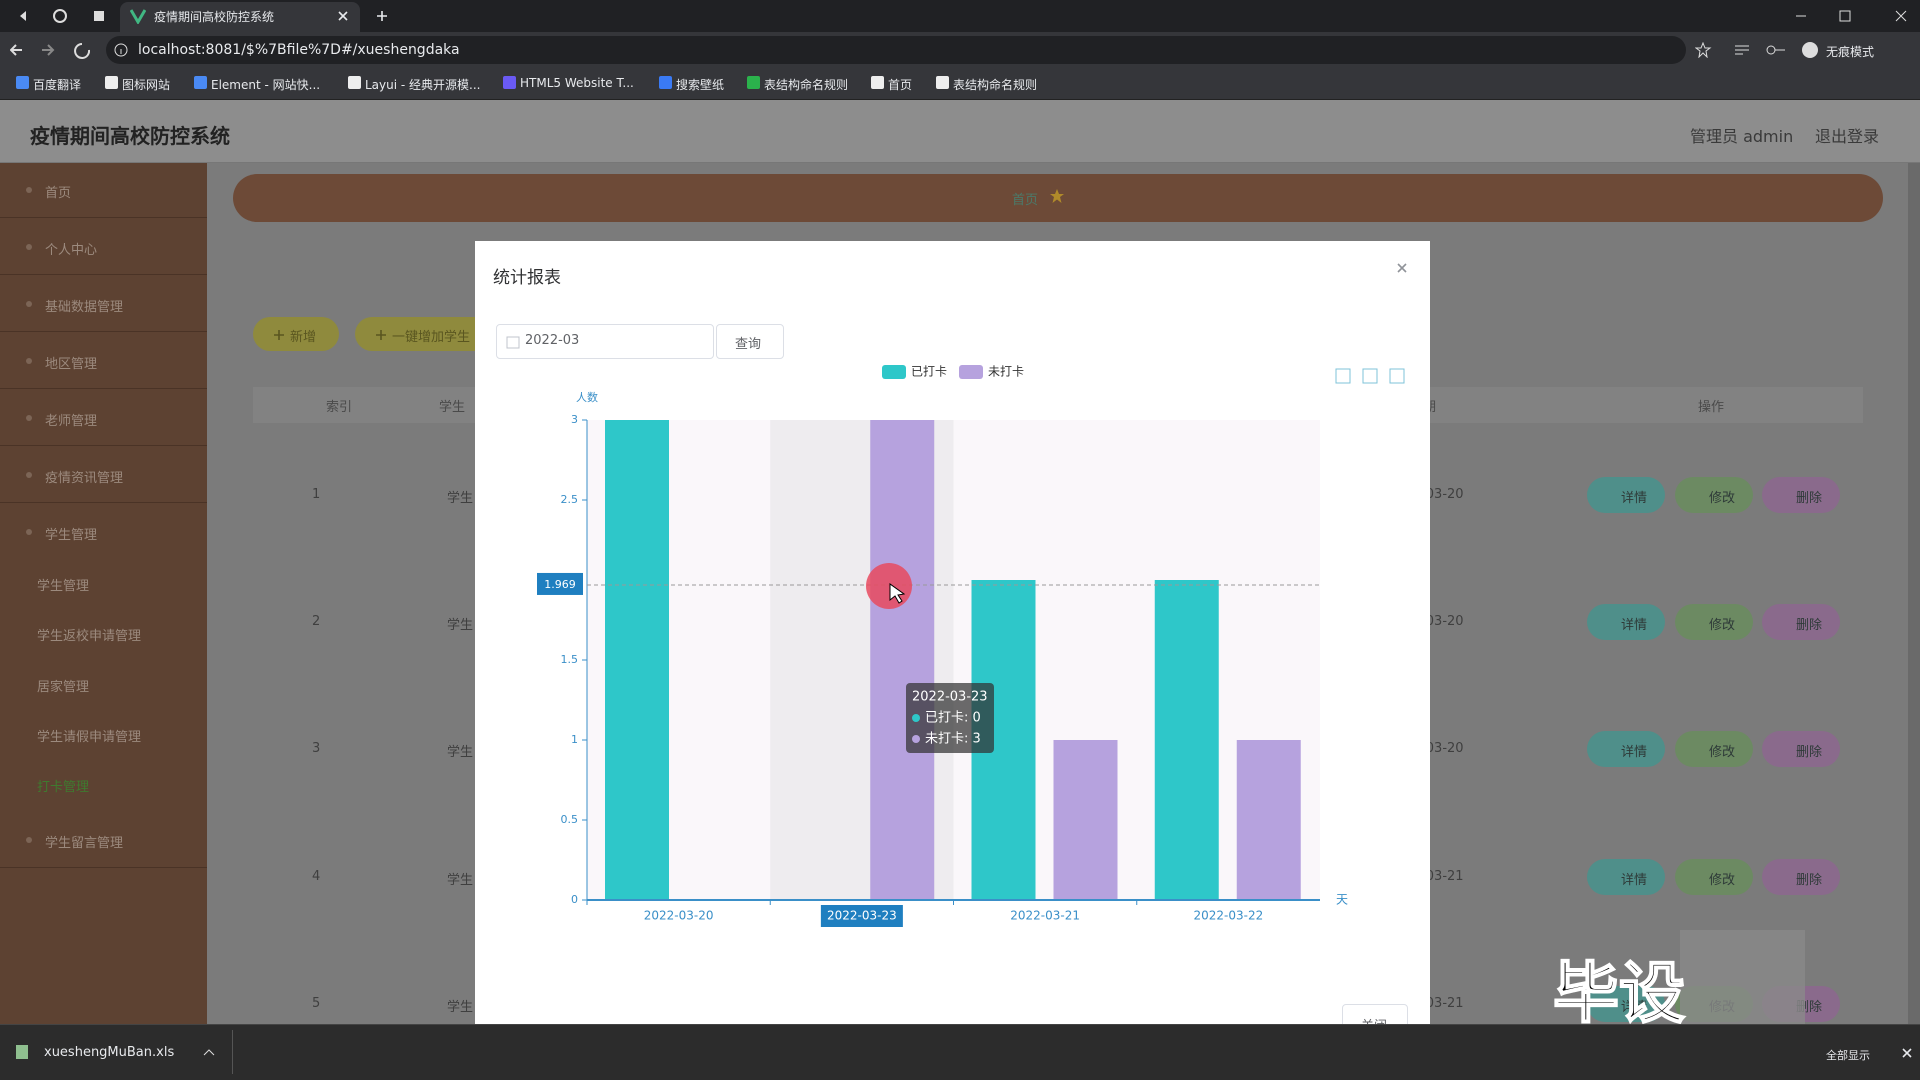  Describe the element at coordinates (953, 739) in the screenshot. I see `tooltip-row: 未打卡: 3` at that location.